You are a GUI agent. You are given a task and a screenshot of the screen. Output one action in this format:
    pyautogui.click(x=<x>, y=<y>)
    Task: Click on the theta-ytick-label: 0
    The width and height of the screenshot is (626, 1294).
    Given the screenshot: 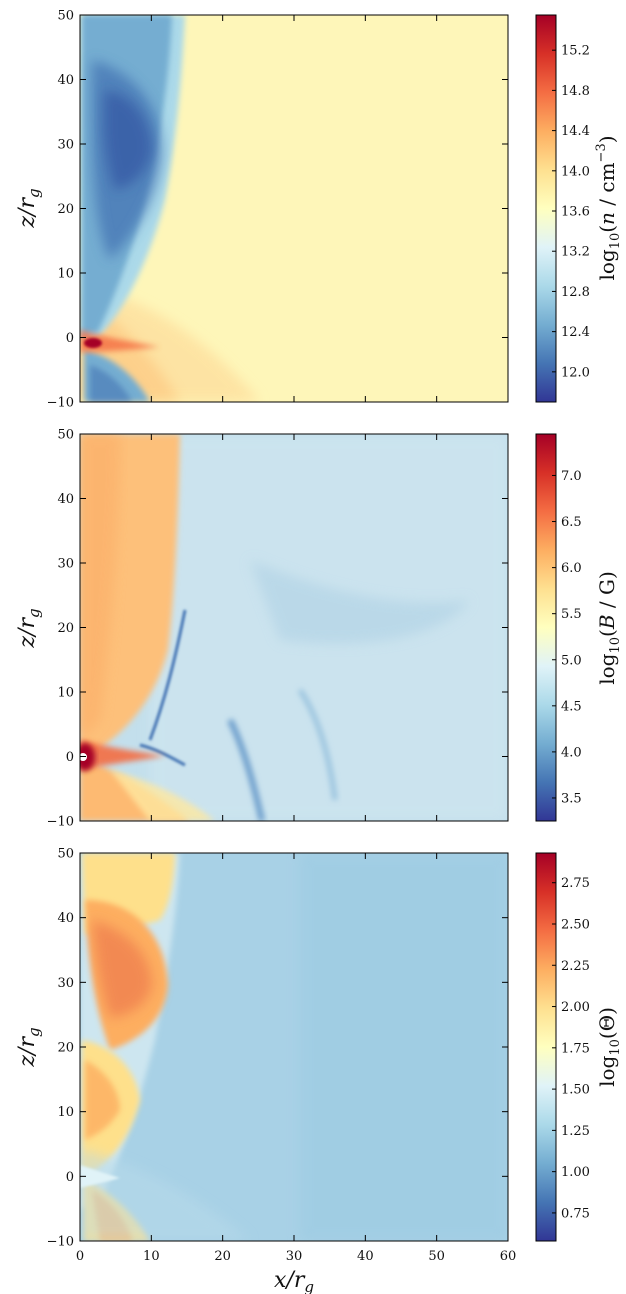 What is the action you would take?
    pyautogui.click(x=70, y=1177)
    